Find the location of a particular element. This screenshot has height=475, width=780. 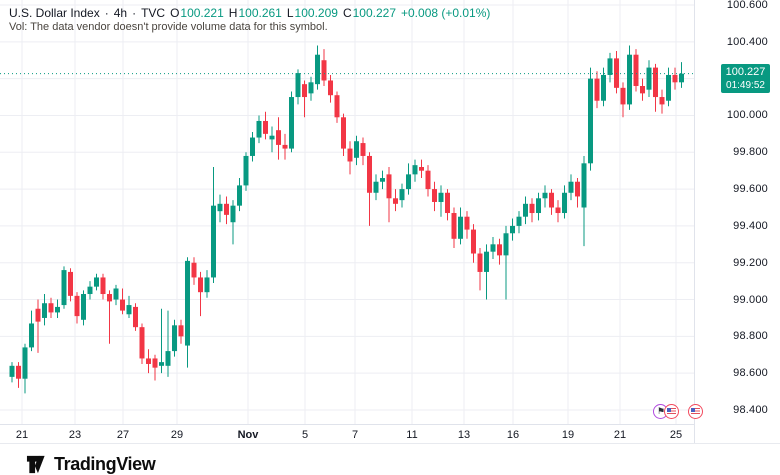

current-price-label: 100.227 01:49:52 is located at coordinates (745, 79).